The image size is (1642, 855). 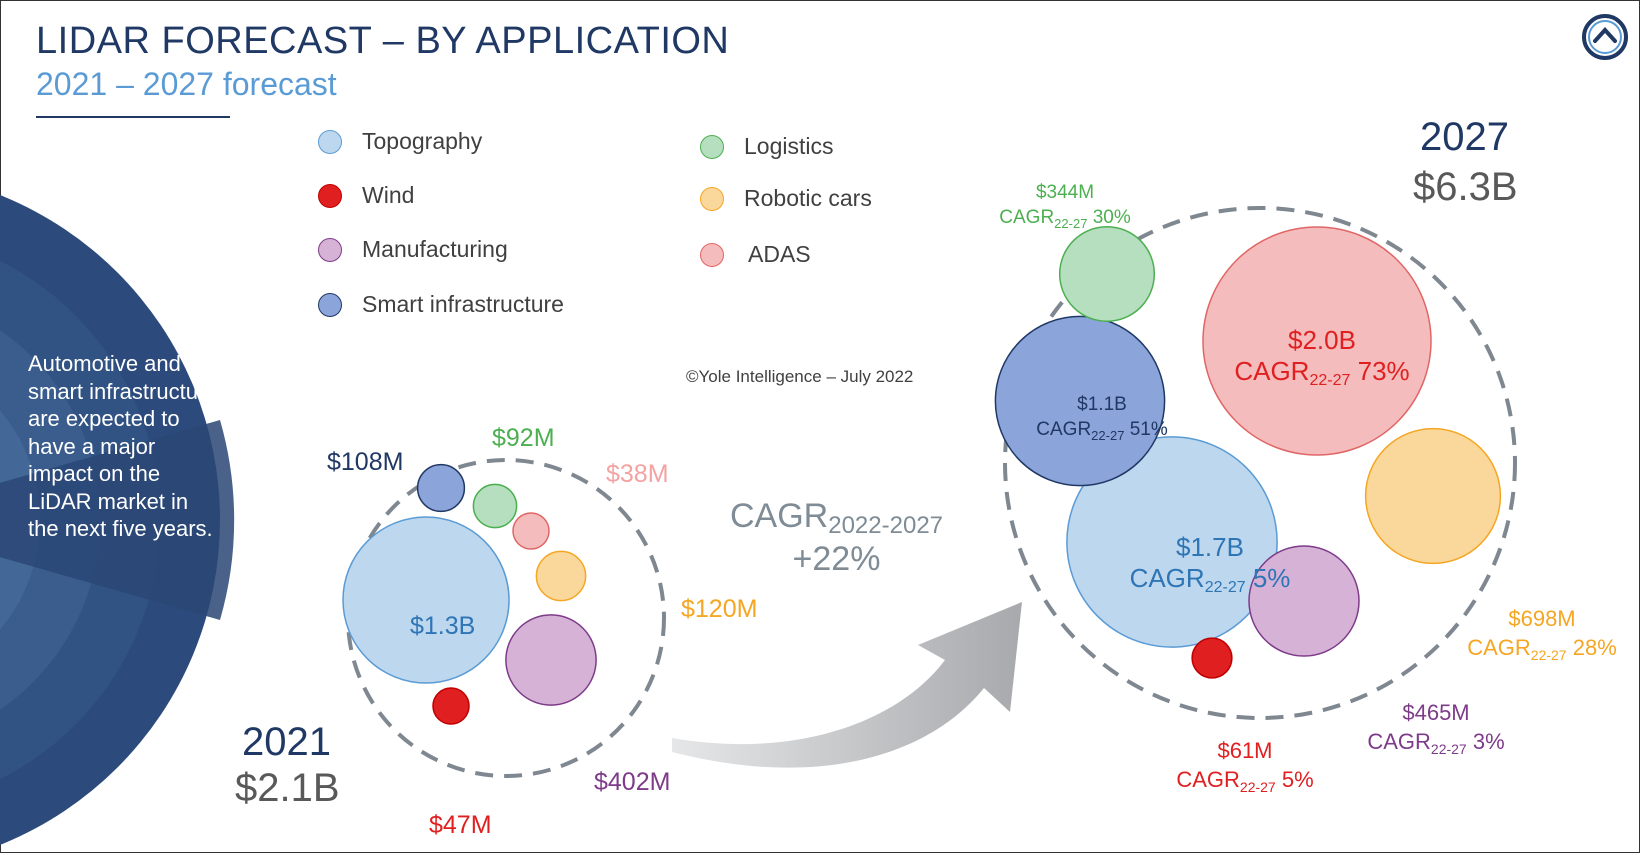 What do you see at coordinates (1102, 420) in the screenshot?
I see `value-label-2027-smart-infrastructure: $1.1B CAGR22-27 51%` at bounding box center [1102, 420].